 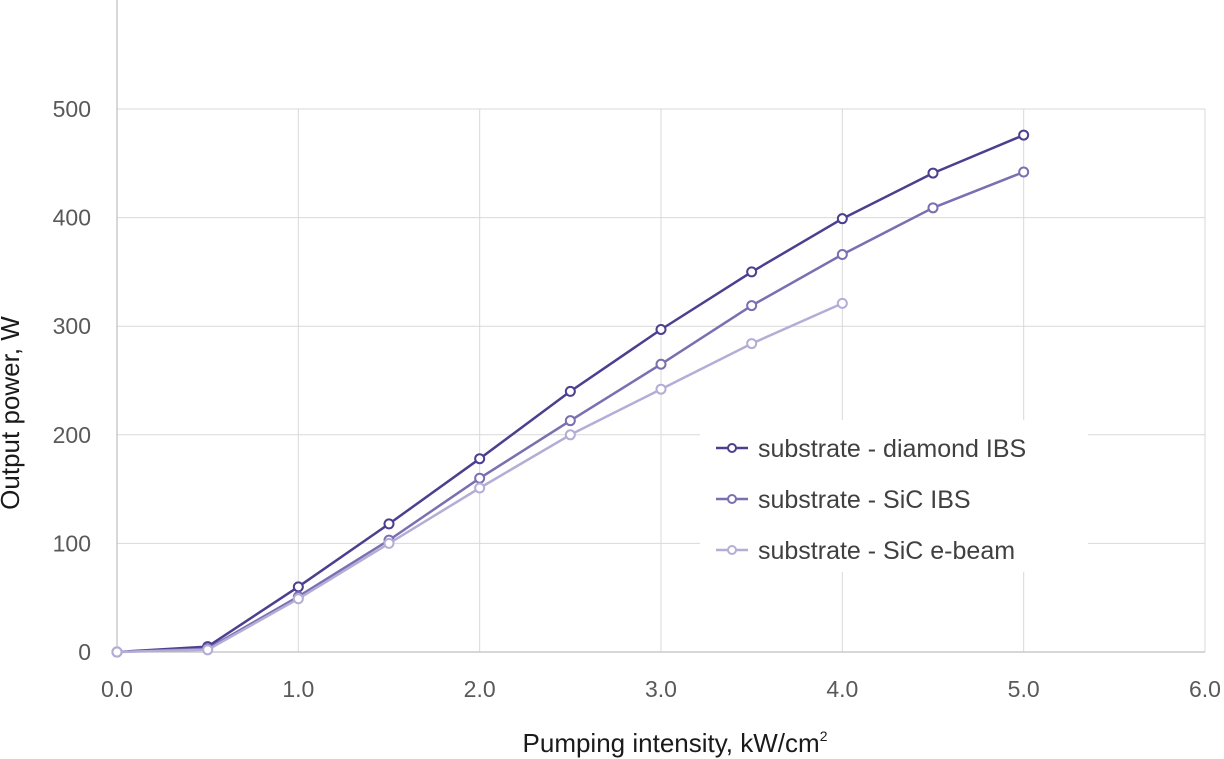 I want to click on x-tick-label: 3.0, so click(x=661, y=689).